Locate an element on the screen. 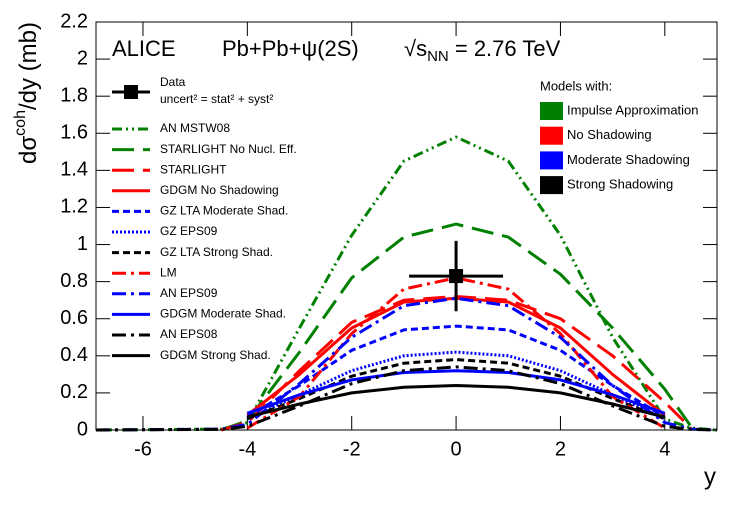  y-tick-label: 0 is located at coordinates (82, 429).